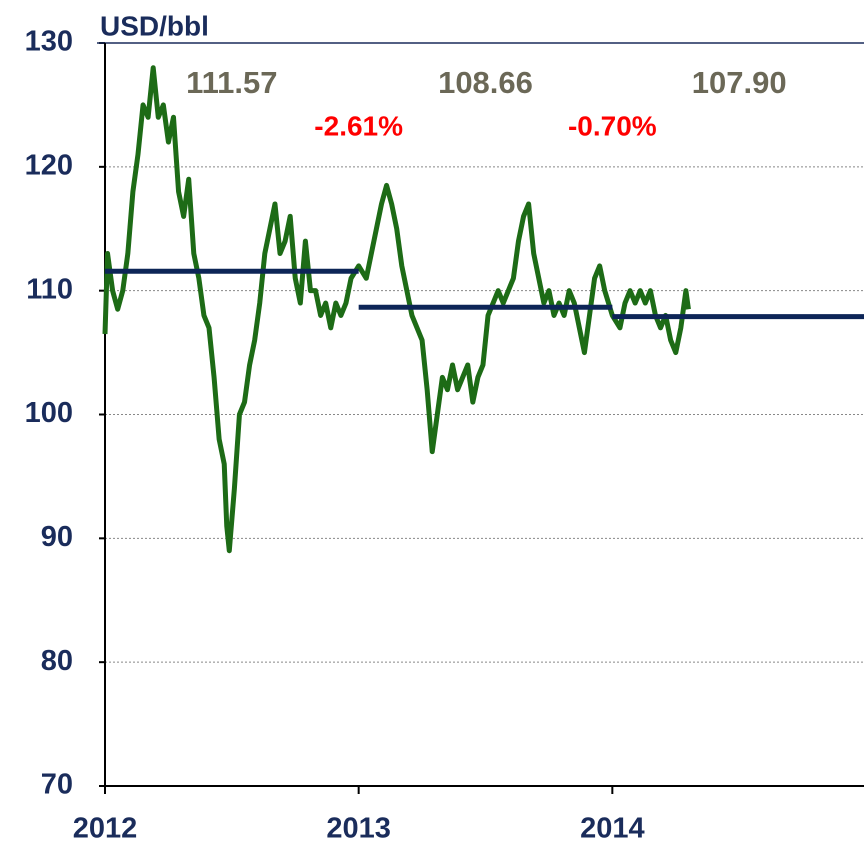 The image size is (864, 846). Describe the element at coordinates (49, 165) in the screenshot. I see `y-tick-label: 120` at that location.